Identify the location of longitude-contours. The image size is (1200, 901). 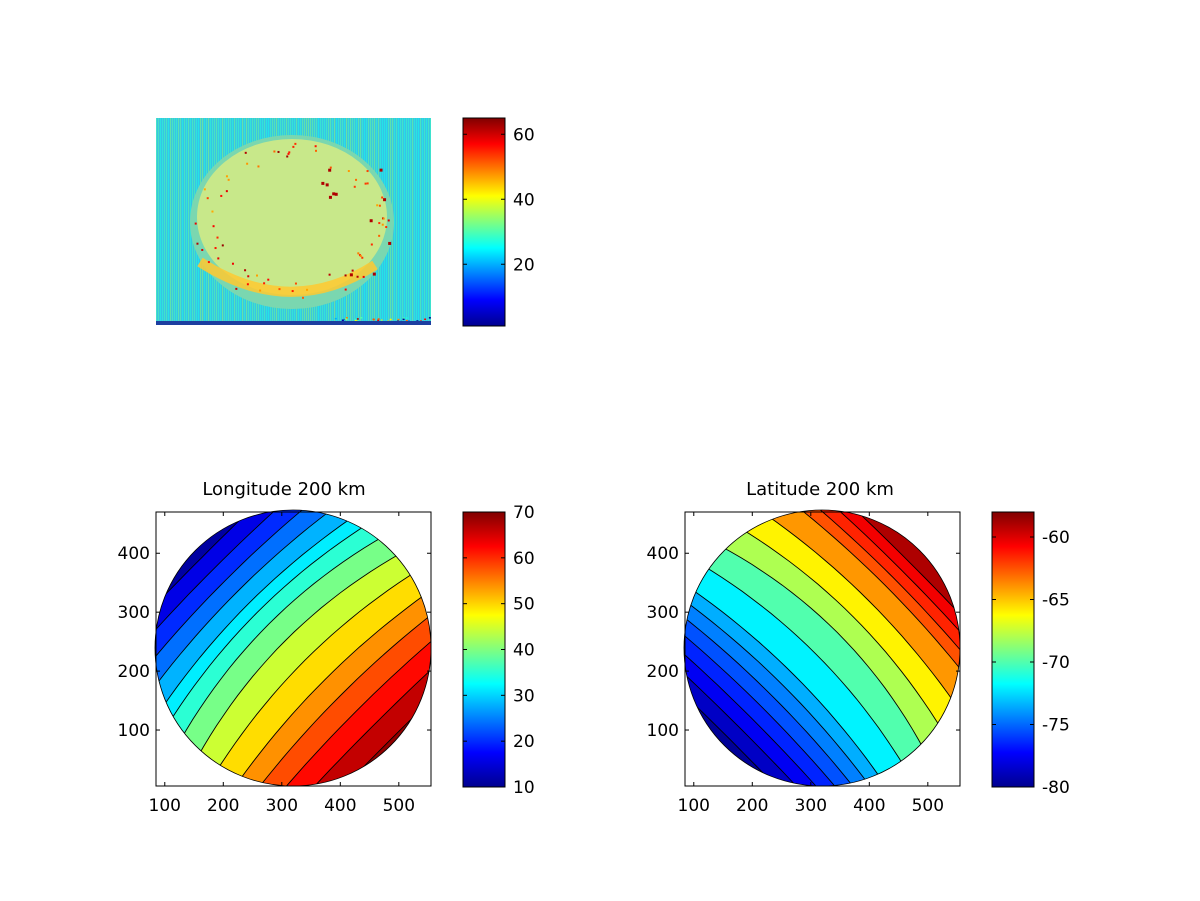
(293, 648).